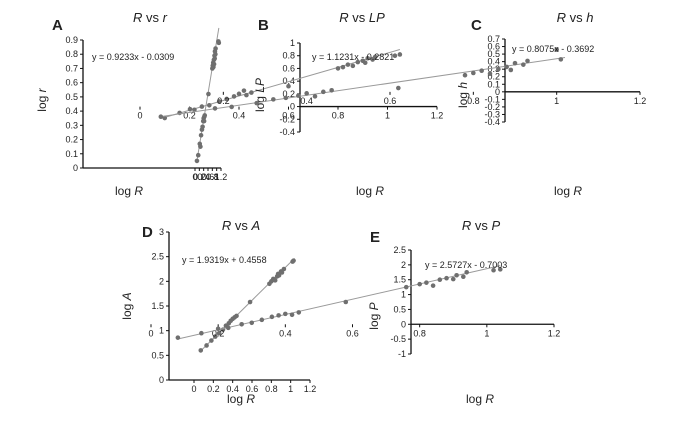 This screenshot has height=428, width=686. I want to click on title-var: LP, so click(377, 17).